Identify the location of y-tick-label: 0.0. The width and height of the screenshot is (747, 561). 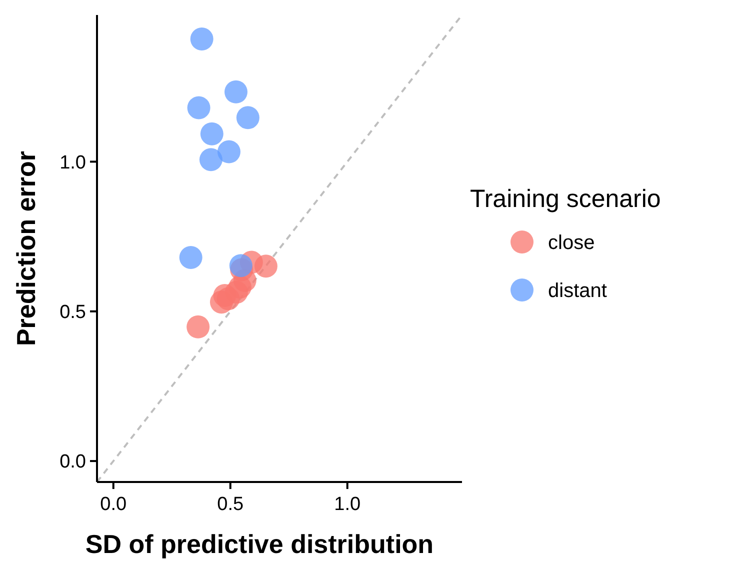
(73, 462).